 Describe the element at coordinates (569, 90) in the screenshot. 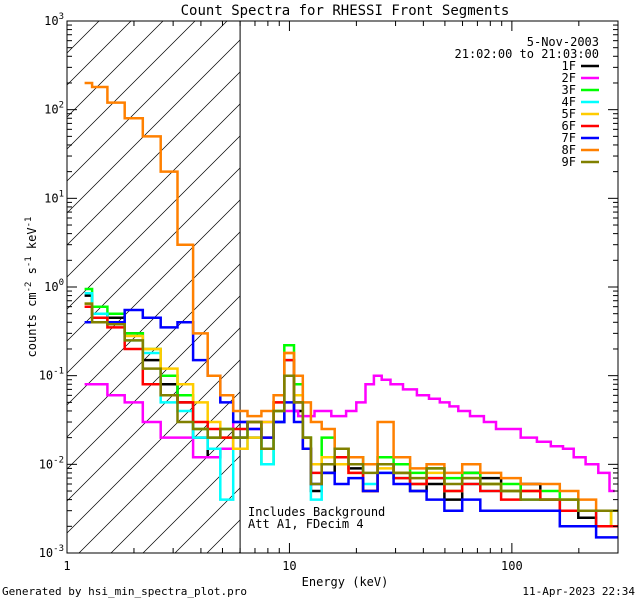

I see `legend-label-3F: 3F` at that location.